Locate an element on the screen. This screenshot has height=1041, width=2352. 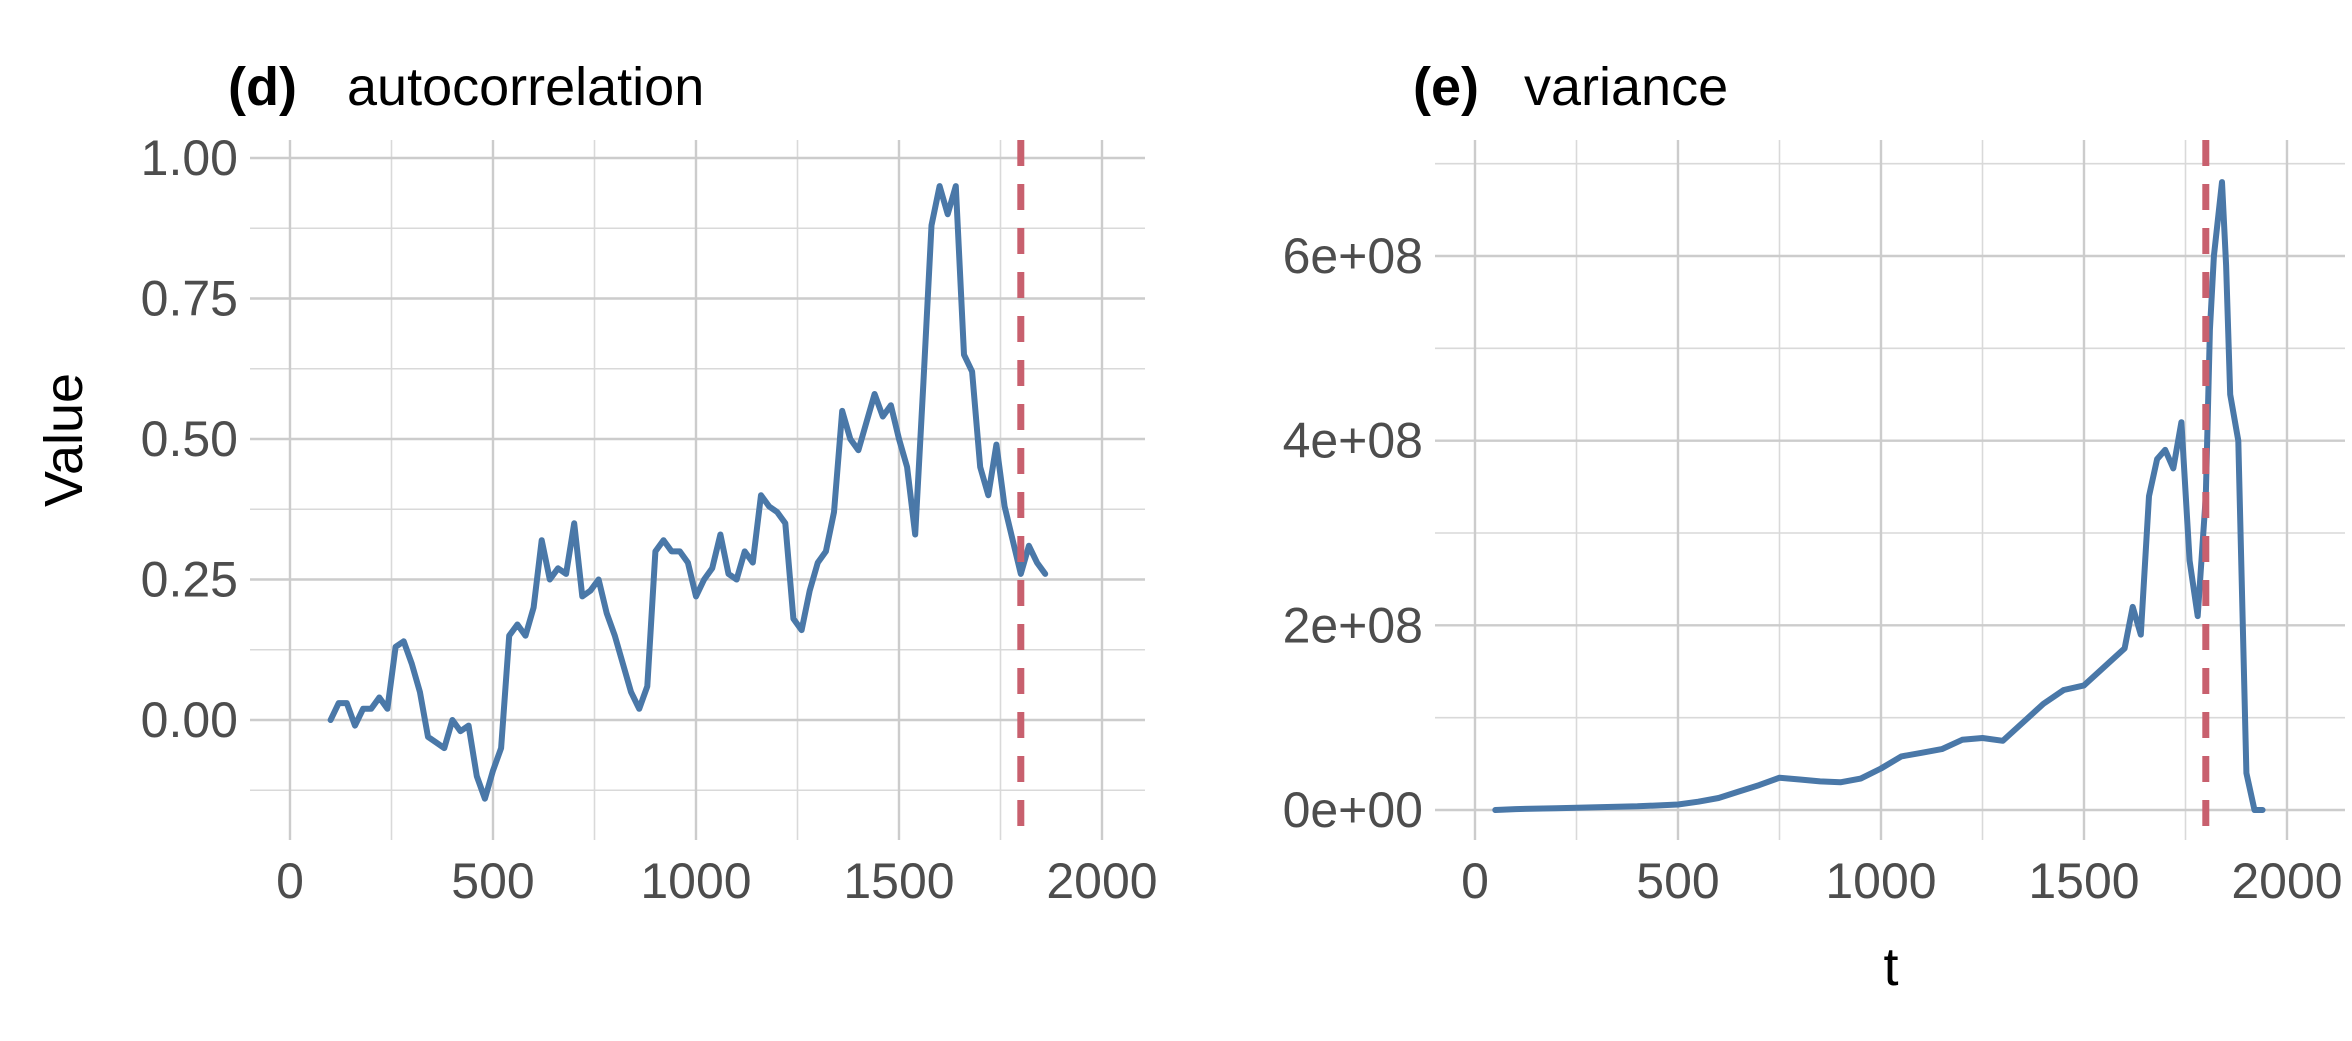
autocorrelation-y-ticks: 0.00 0.25 0.50 0.75 1.00 is located at coordinates (189, 439).